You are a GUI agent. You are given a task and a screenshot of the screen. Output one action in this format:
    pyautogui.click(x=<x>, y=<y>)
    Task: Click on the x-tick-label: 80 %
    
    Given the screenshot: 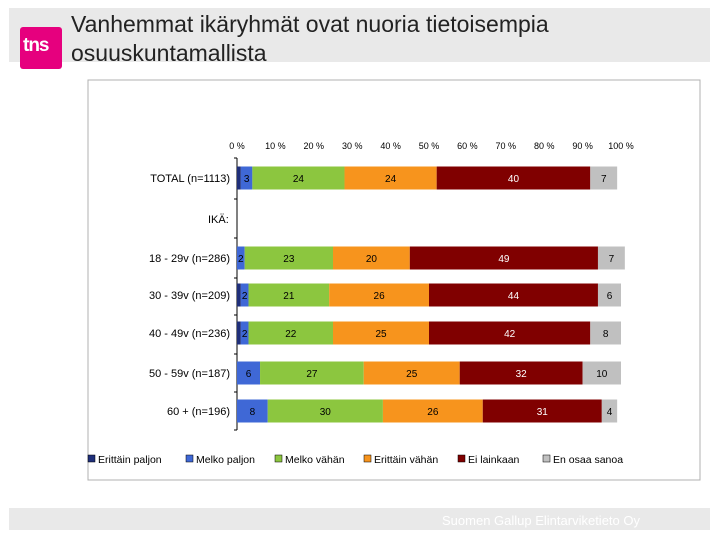 What is the action you would take?
    pyautogui.click(x=544, y=146)
    